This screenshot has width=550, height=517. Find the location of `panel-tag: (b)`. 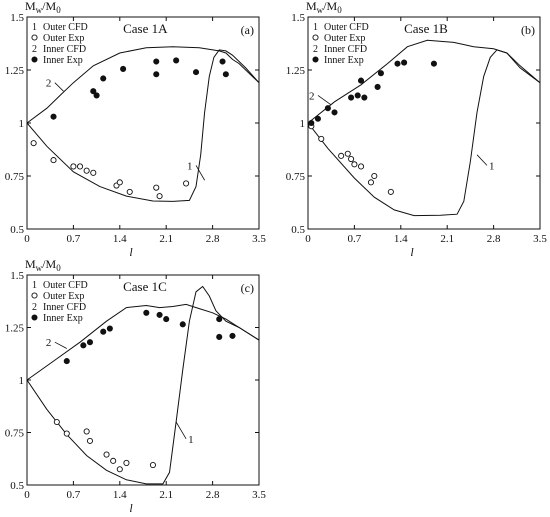

panel-tag: (b) is located at coordinates (528, 30).